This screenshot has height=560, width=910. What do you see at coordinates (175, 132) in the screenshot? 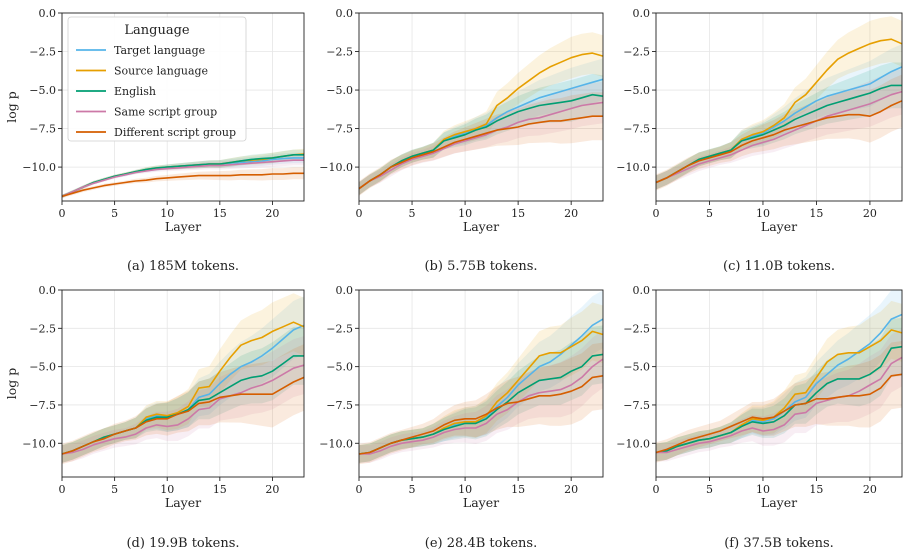
I see `legend-label: Different script group` at bounding box center [175, 132].